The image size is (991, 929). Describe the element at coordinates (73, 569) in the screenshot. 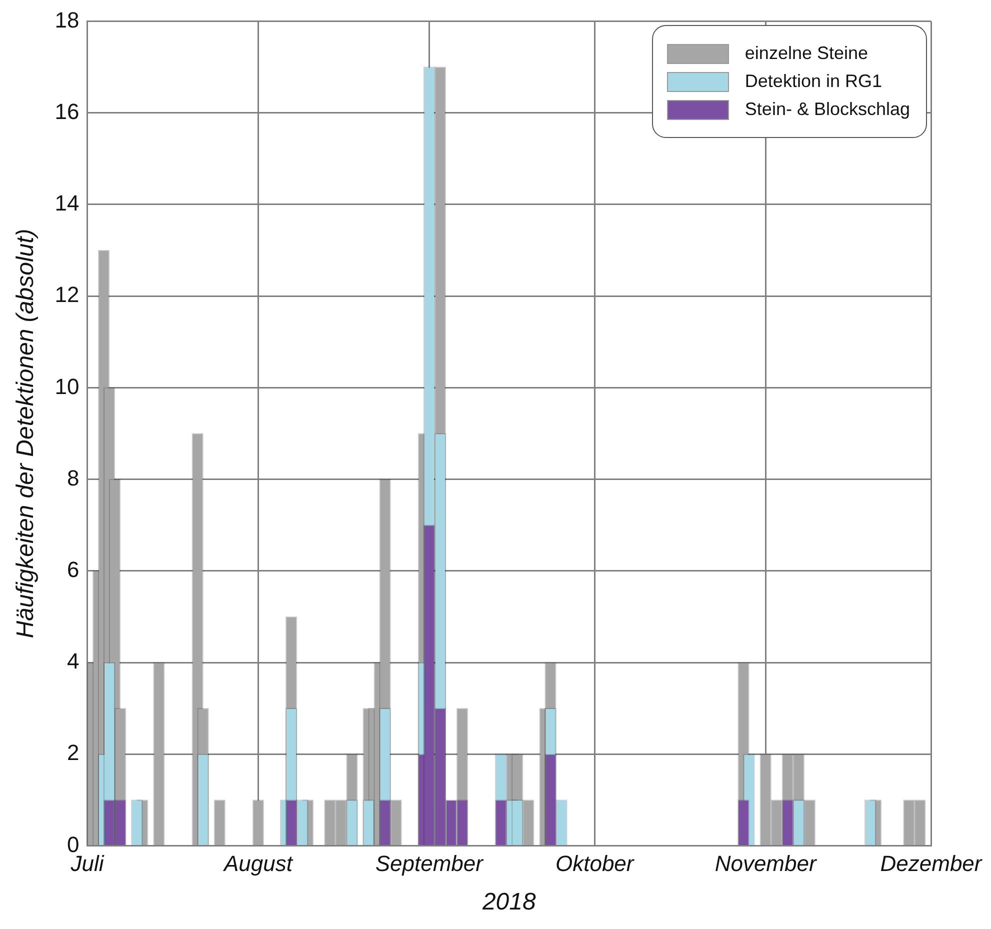

I see `y-tick-label: 6` at that location.